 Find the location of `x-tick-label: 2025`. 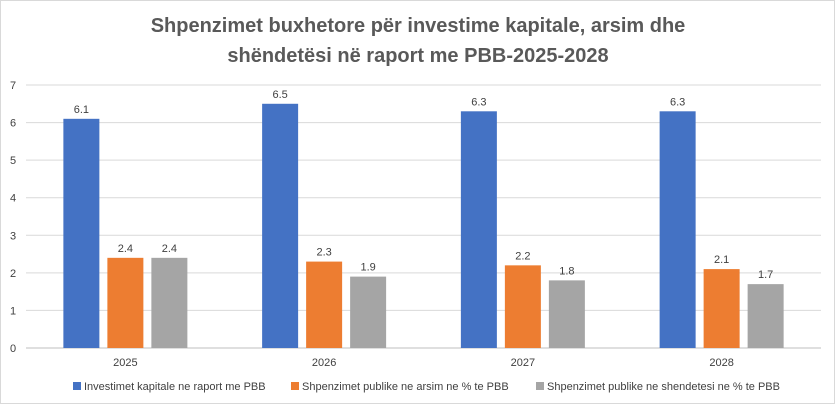

x-tick-label: 2025 is located at coordinates (125, 363).